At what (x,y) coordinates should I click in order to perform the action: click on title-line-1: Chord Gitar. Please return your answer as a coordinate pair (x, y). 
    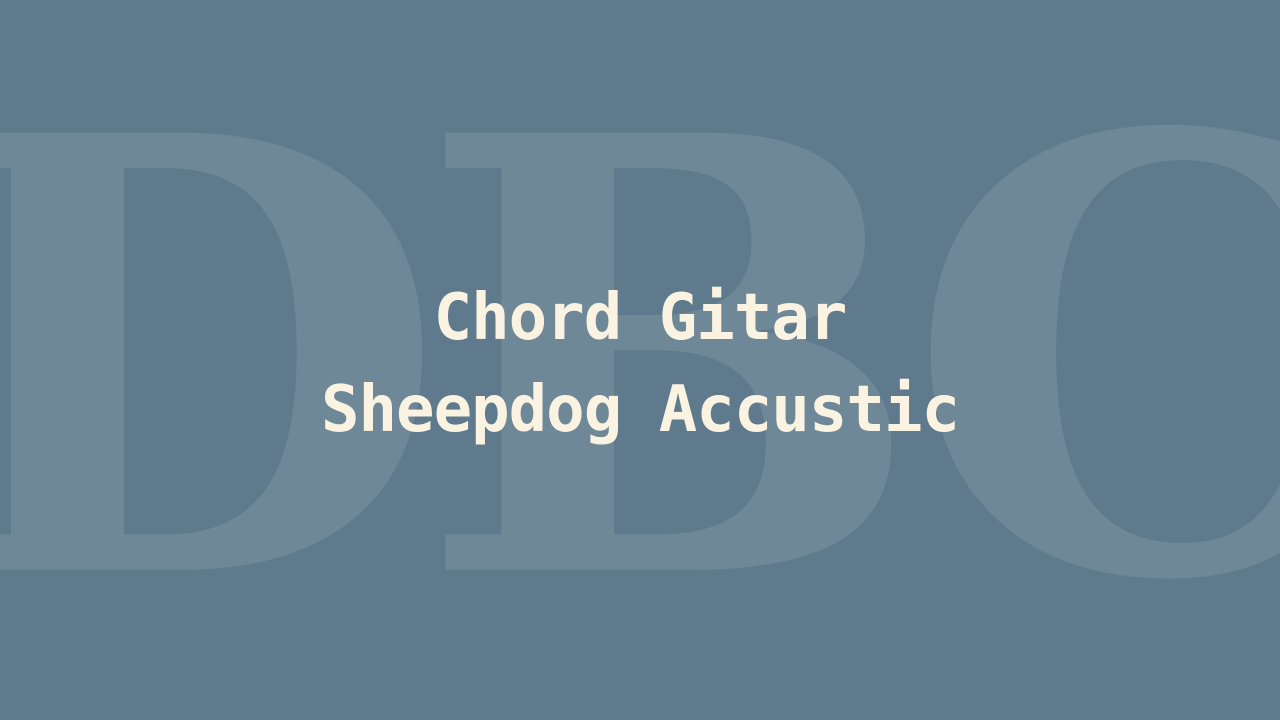
    Looking at the image, I should click on (640, 318).